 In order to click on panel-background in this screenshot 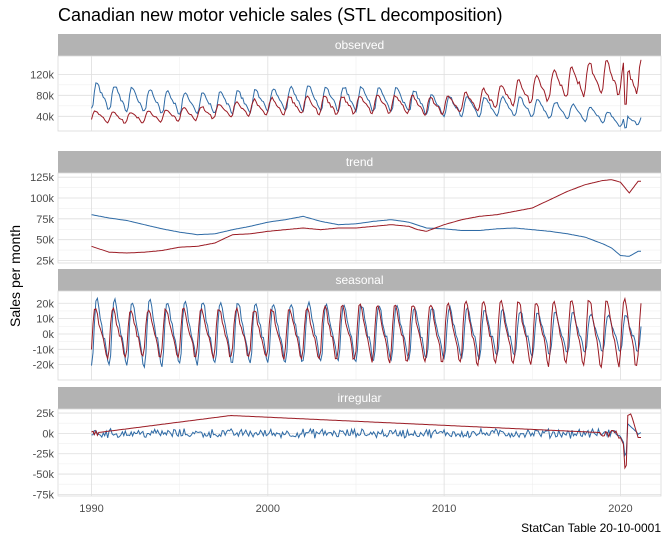, I will do `click(359, 452)`.